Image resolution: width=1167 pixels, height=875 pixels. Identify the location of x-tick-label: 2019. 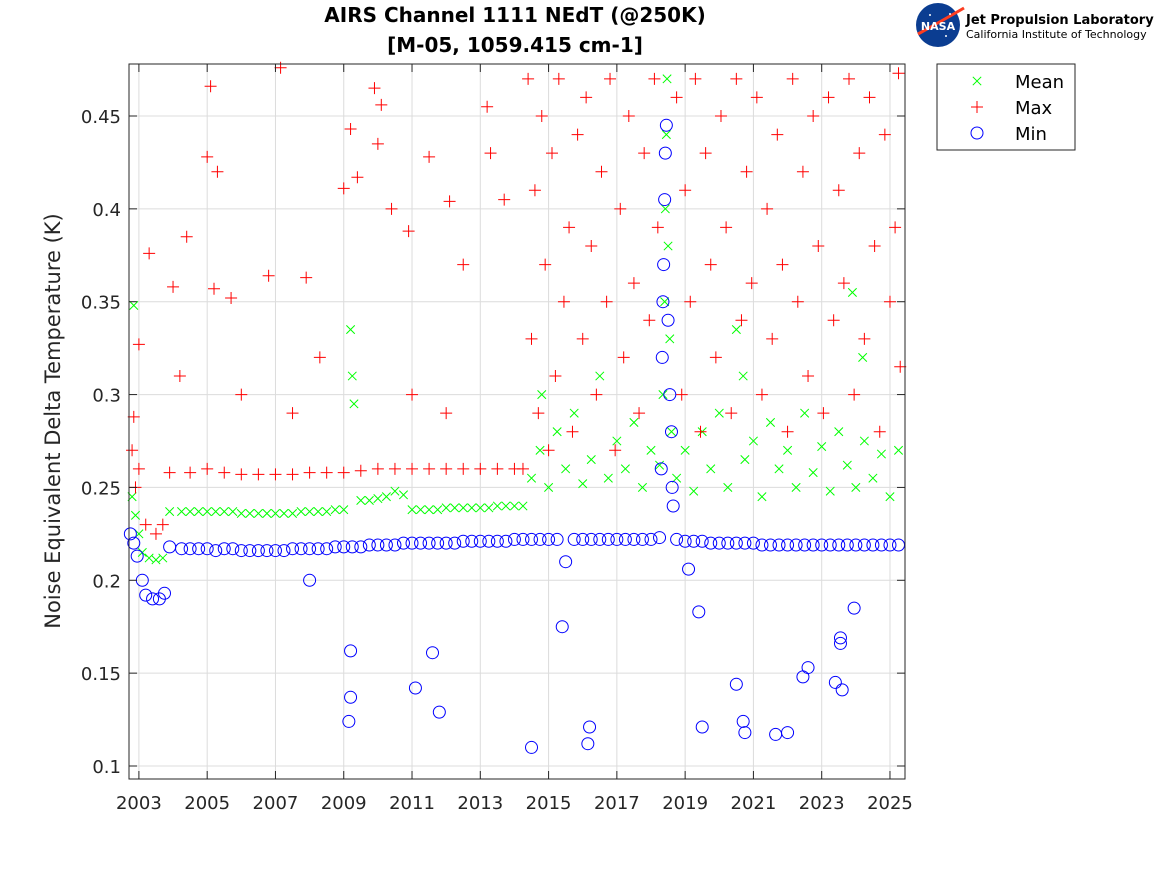
(685, 803).